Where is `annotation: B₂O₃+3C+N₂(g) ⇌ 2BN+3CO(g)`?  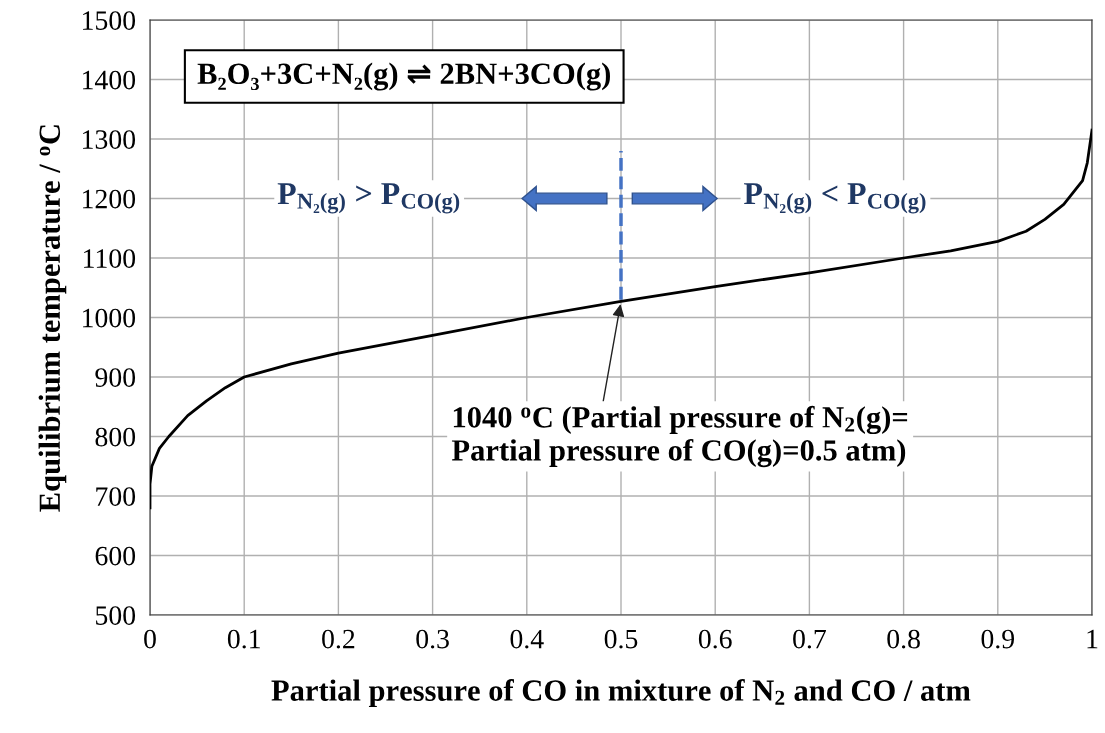 annotation: B₂O₃+3C+N₂(g) ⇌ 2BN+3CO(g) is located at coordinates (403, 76).